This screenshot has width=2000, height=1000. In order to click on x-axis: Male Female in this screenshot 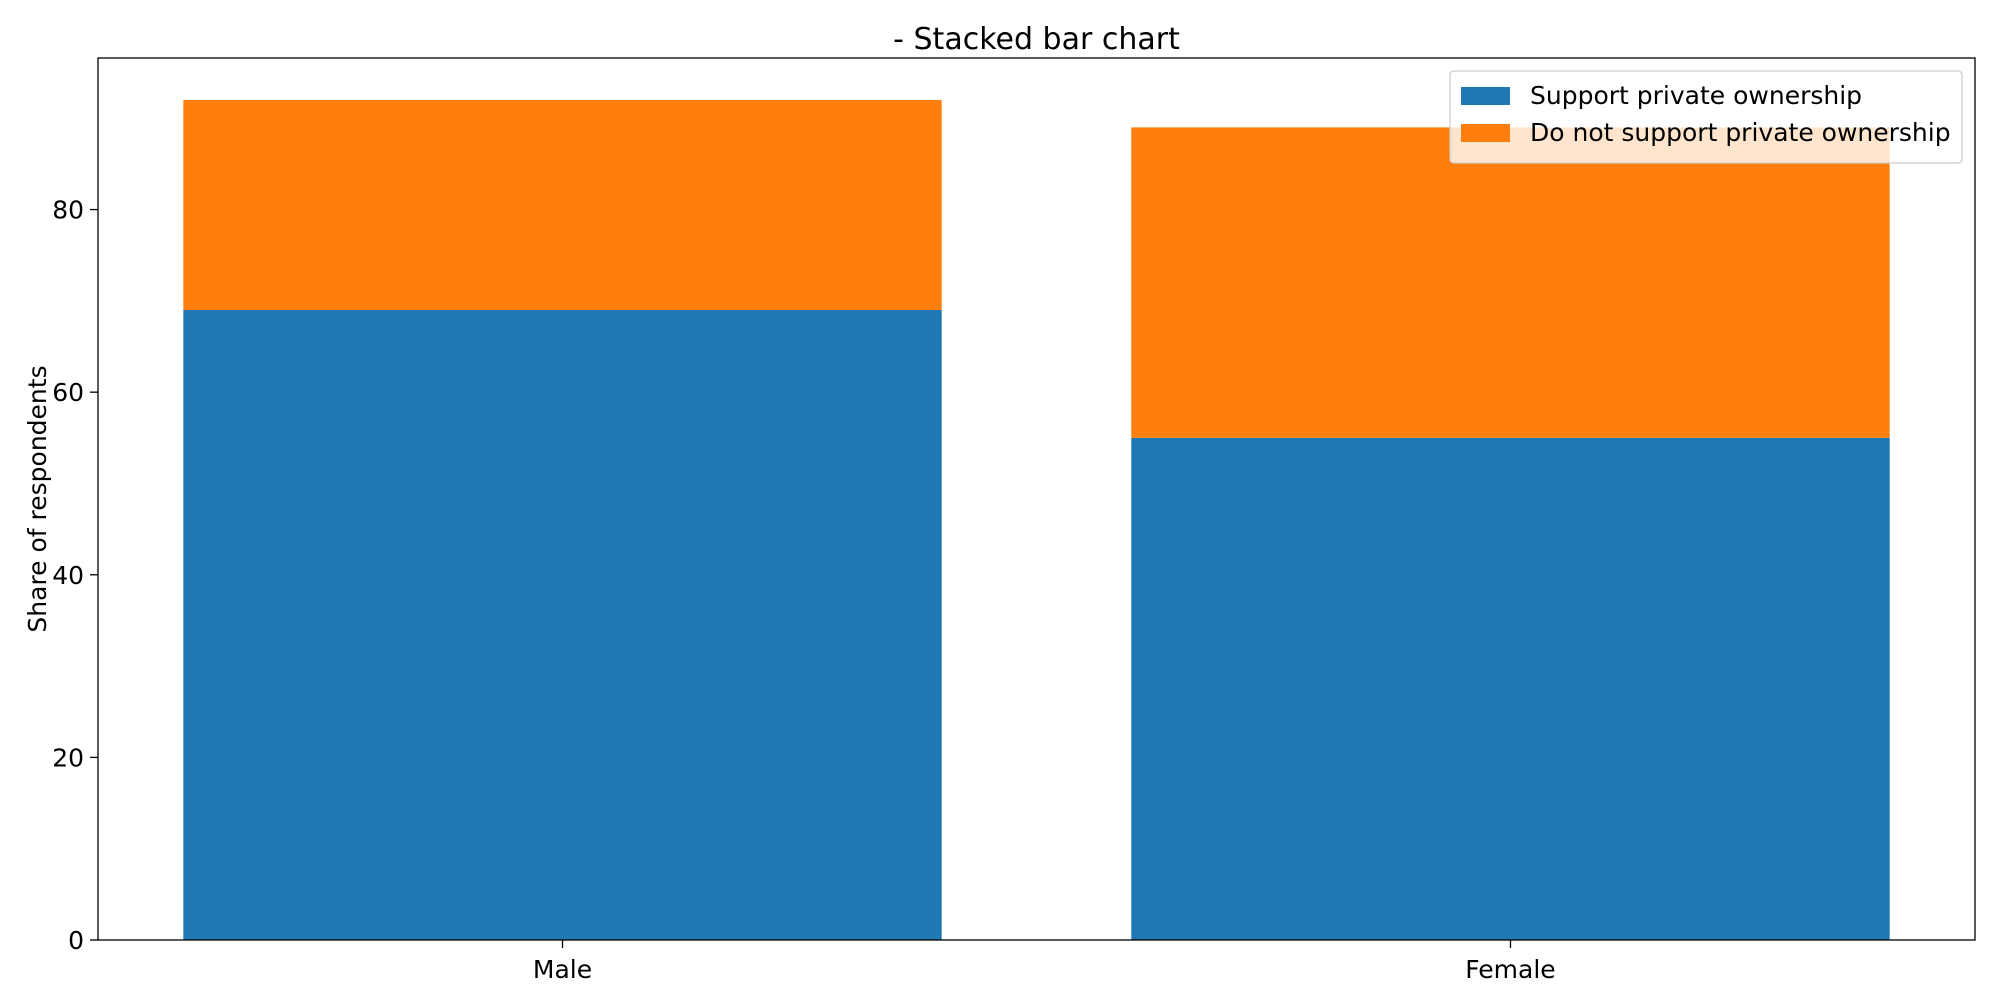, I will do `click(1044, 962)`.